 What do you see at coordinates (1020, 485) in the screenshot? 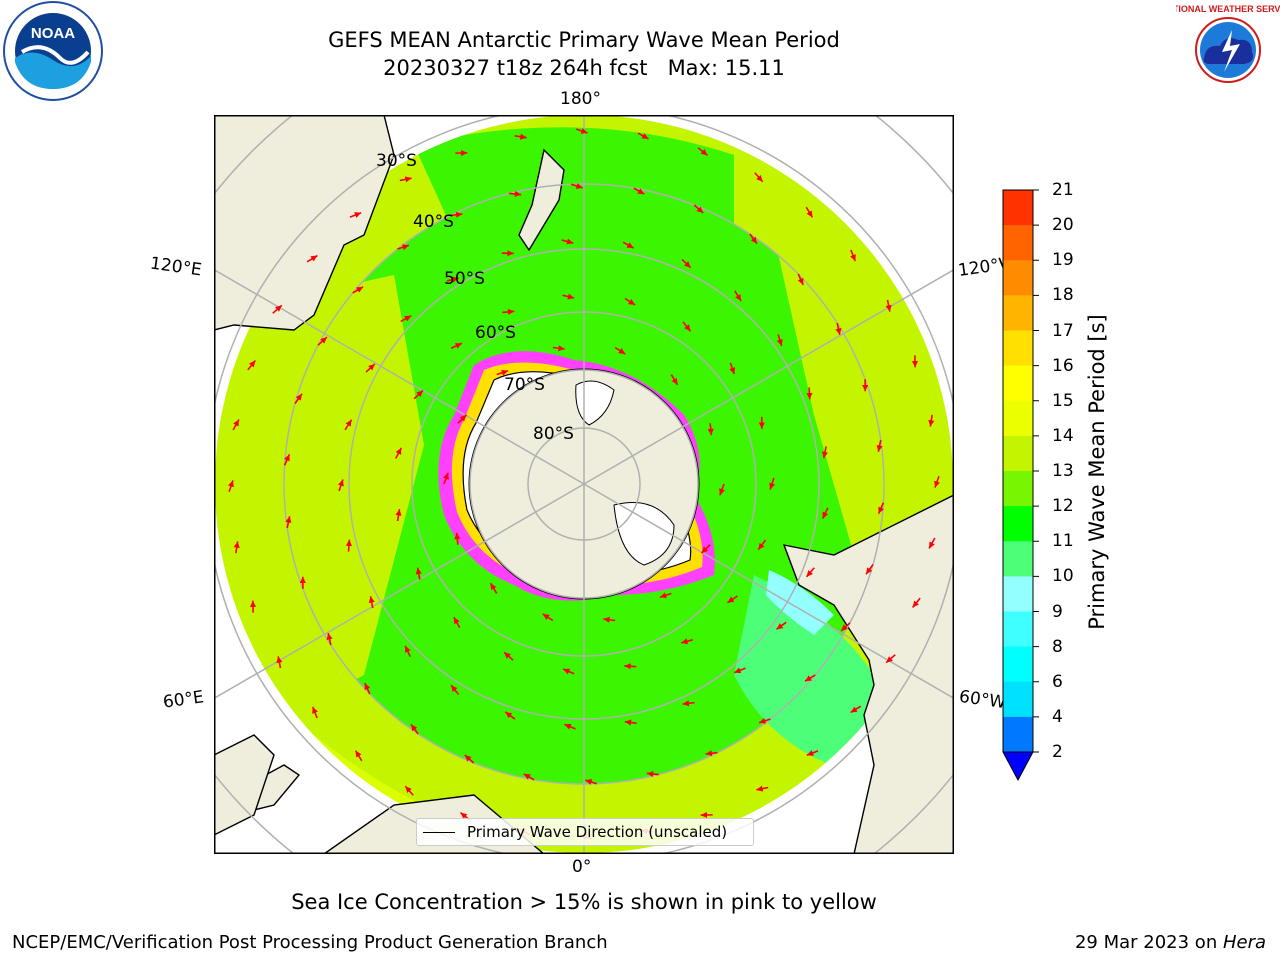
I see `colorbar` at bounding box center [1020, 485].